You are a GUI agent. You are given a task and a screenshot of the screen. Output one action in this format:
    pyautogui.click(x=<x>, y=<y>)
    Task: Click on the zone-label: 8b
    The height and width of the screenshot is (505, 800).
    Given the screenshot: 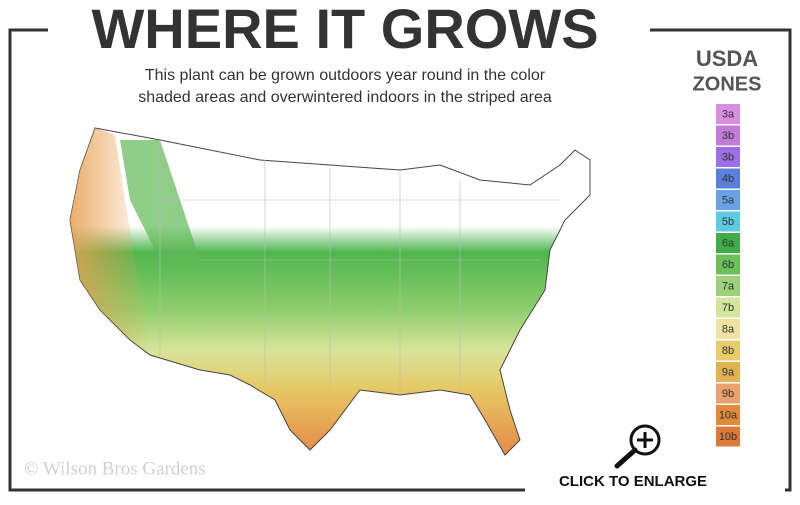 What is the action you would take?
    pyautogui.click(x=728, y=351)
    